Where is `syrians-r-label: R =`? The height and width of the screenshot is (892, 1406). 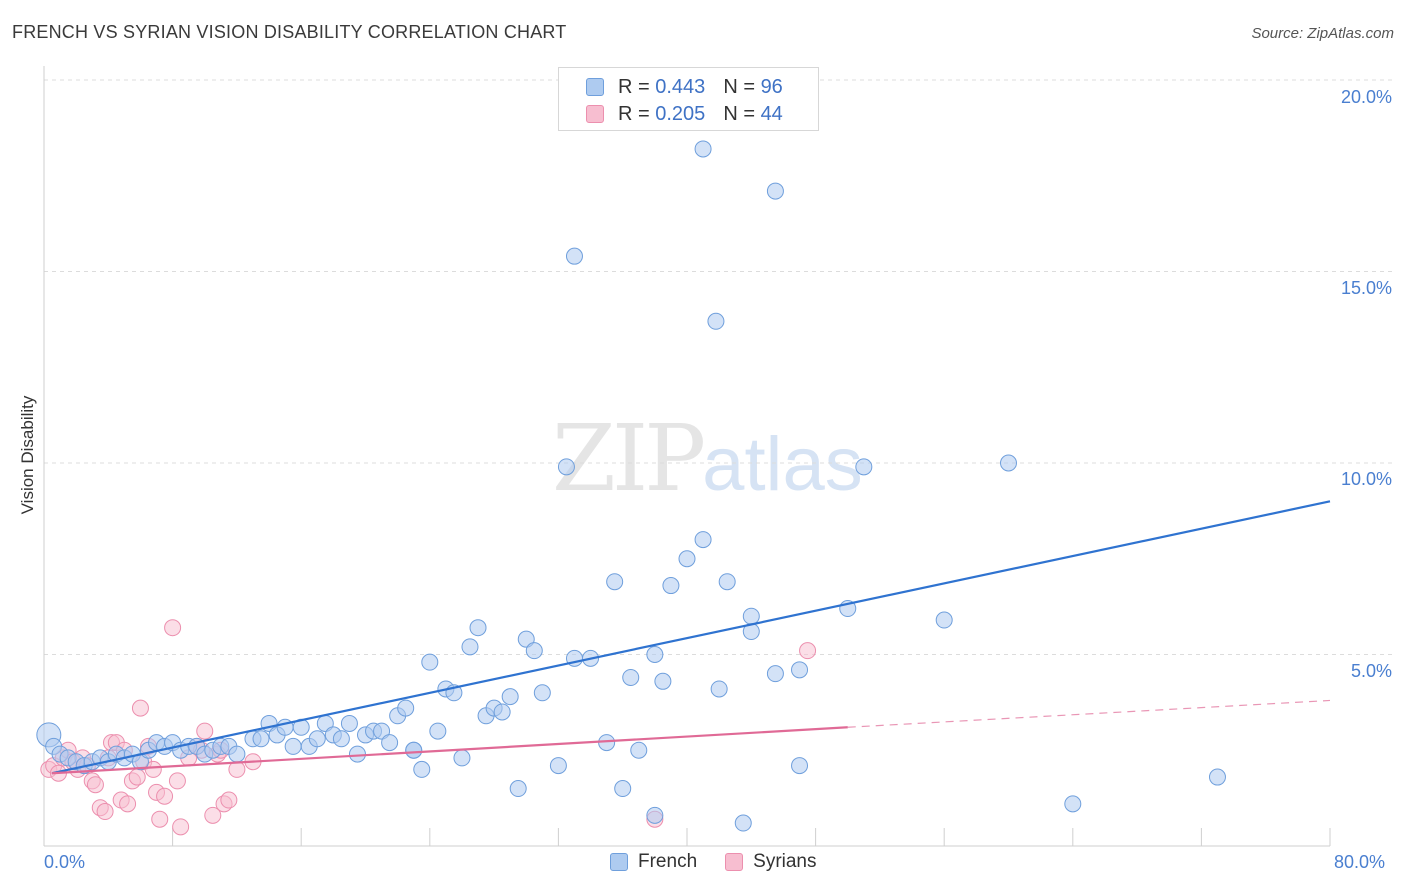 syrians-r-label: R = is located at coordinates (634, 113).